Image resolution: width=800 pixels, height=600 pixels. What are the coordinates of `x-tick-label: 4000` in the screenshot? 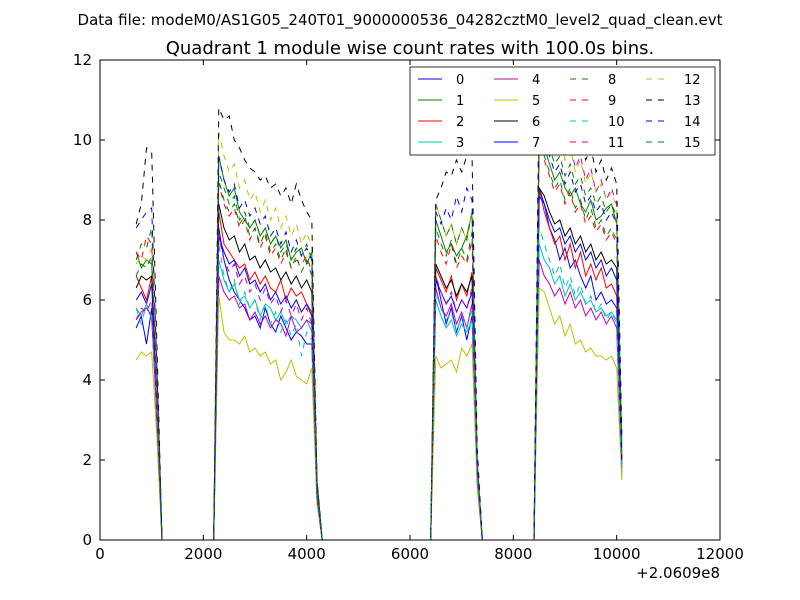 It's located at (307, 554).